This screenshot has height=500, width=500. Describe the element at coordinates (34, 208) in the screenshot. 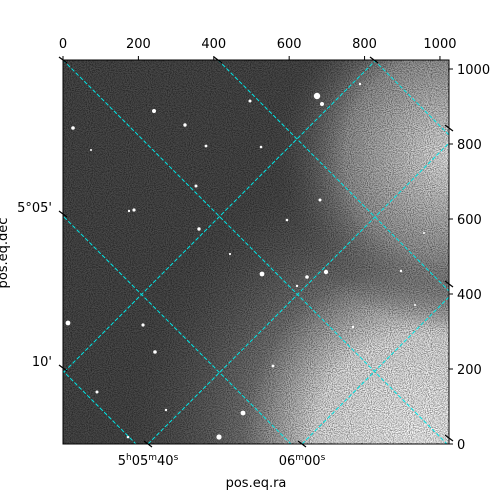

I see `dec-tick-label-1: 5°05'` at that location.